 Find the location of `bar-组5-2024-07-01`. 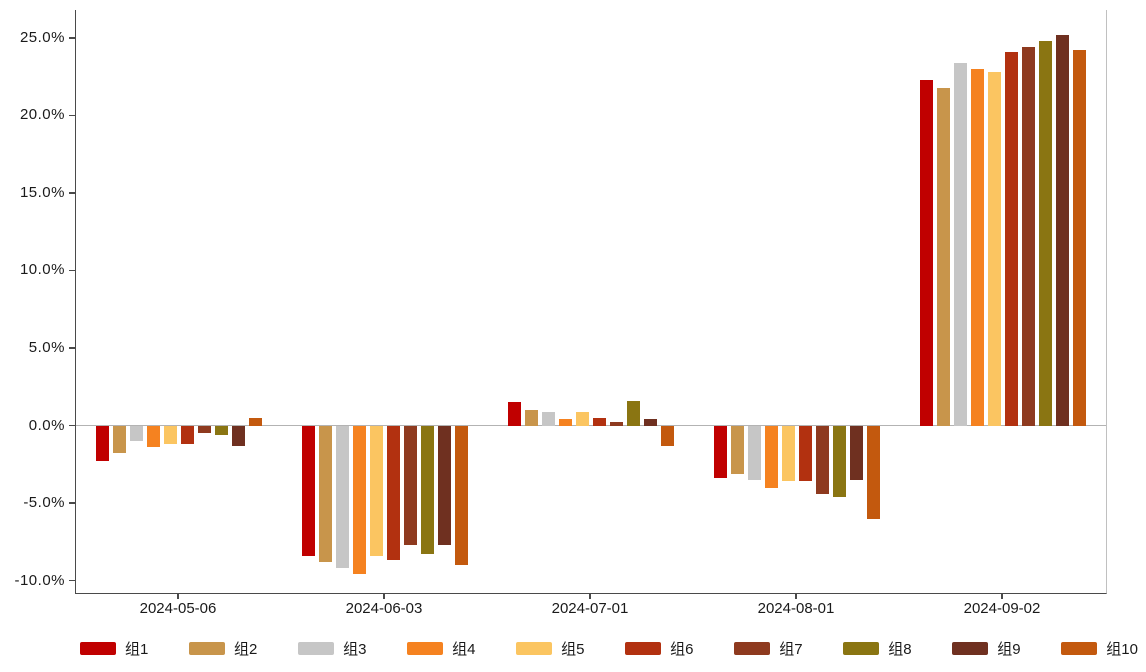

bar-组5-2024-07-01 is located at coordinates (582, 418).